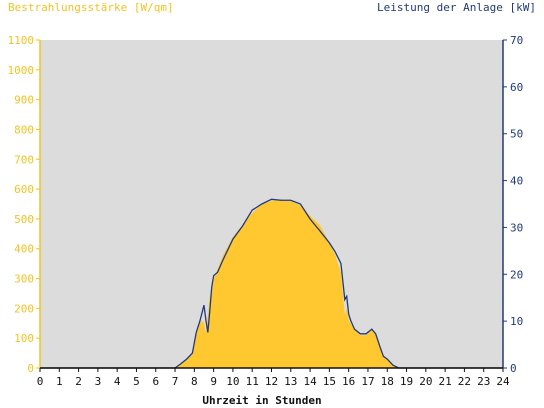  Describe the element at coordinates (117, 381) in the screenshot. I see `x-tick-label: 4` at that location.